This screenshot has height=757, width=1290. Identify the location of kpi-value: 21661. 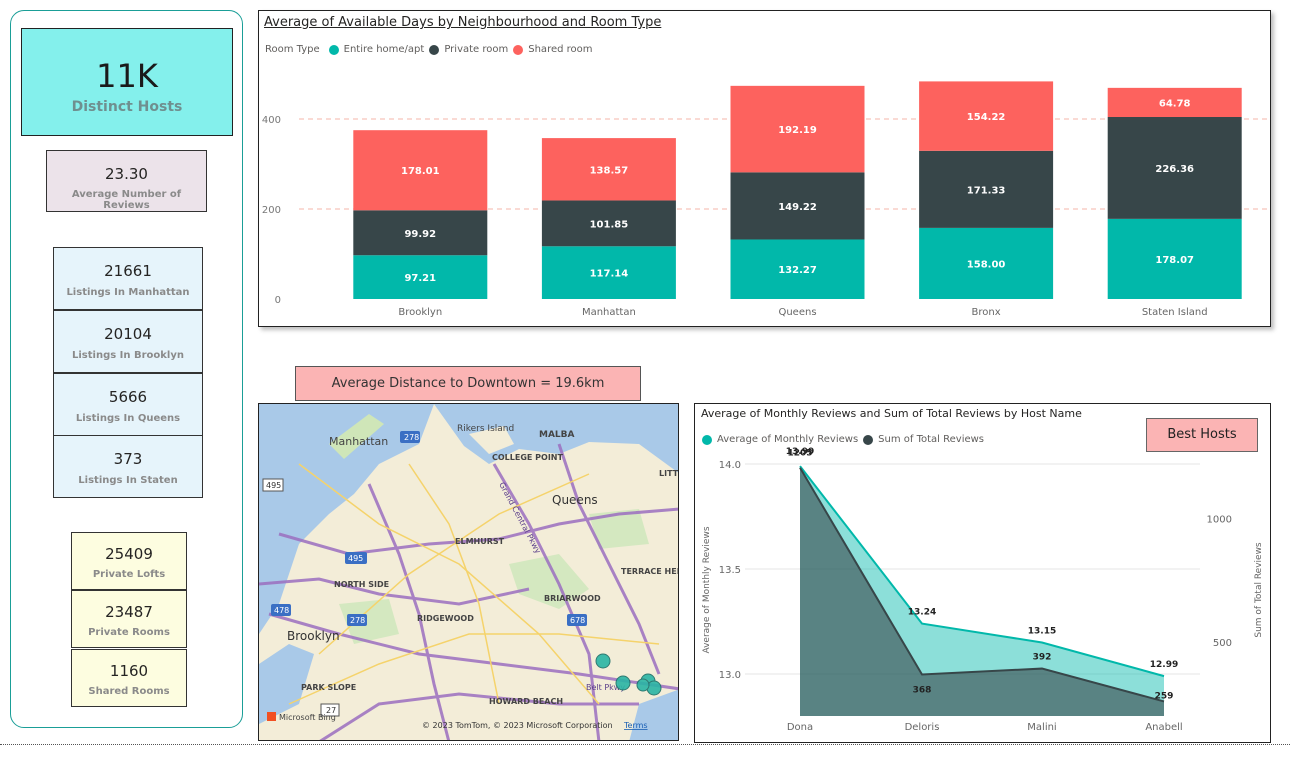
(128, 271).